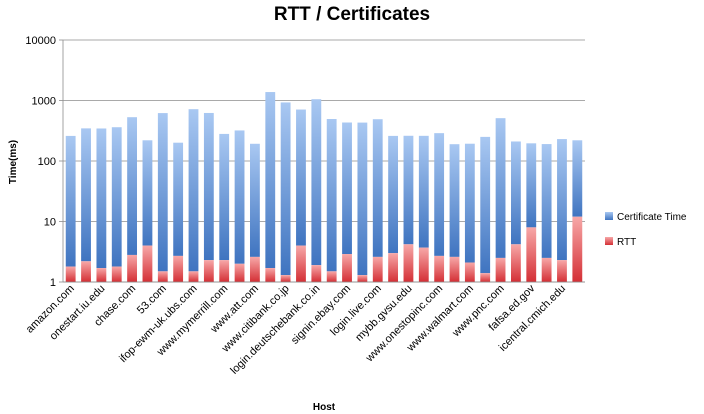 This screenshot has width=704, height=414. What do you see at coordinates (47, 162) in the screenshot?
I see `y-tick-label: 100` at bounding box center [47, 162].